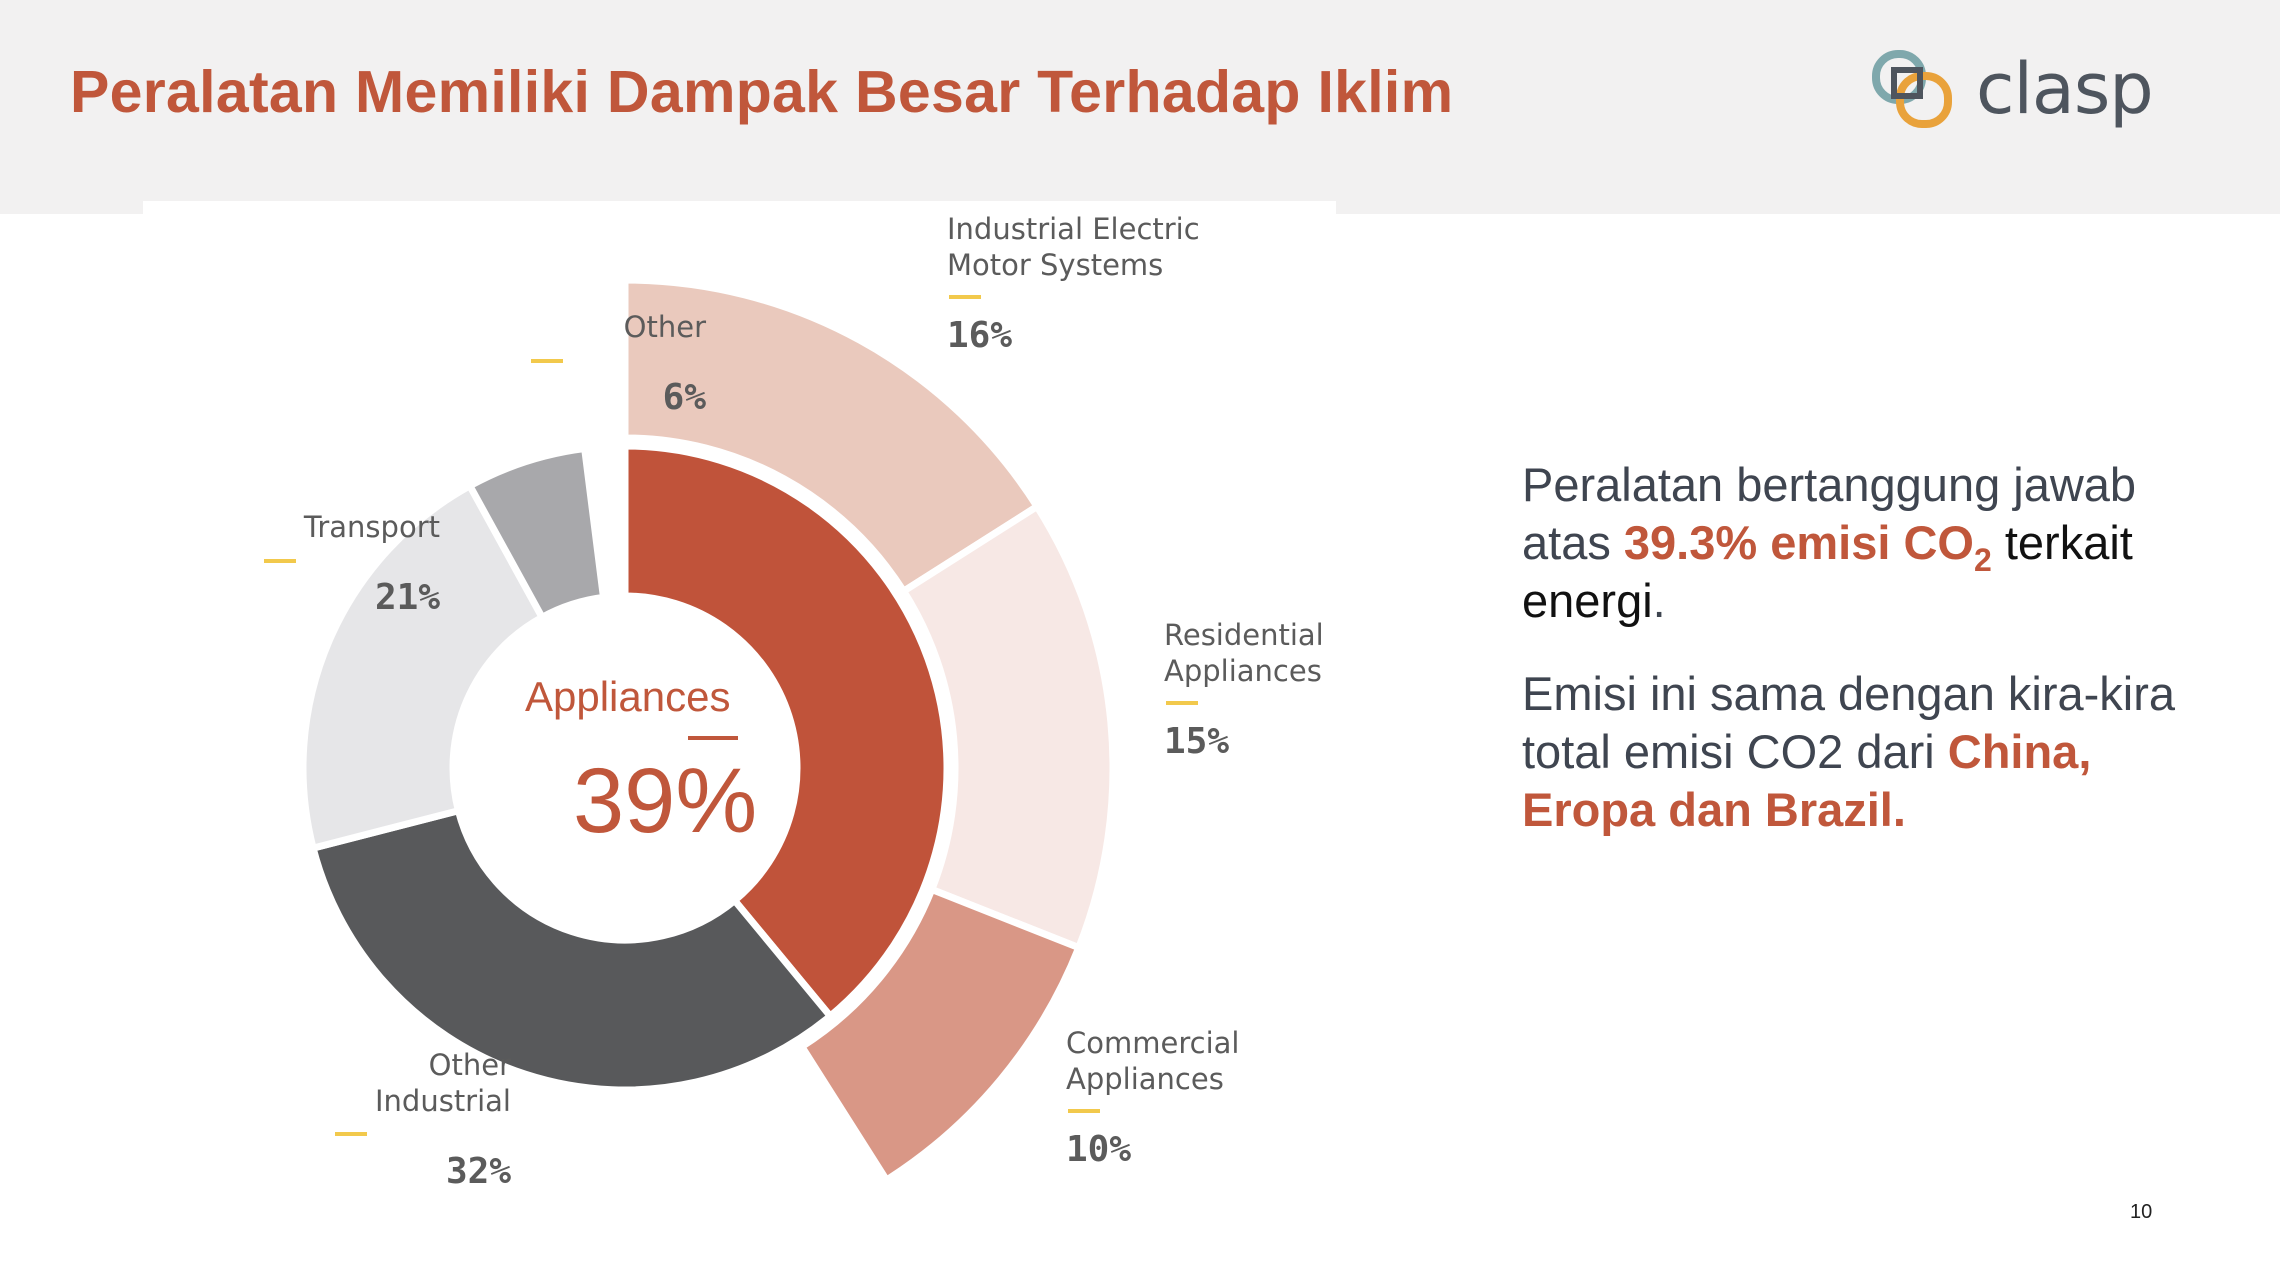 The image size is (2280, 1272). Describe the element at coordinates (2141, 1212) in the screenshot. I see `page-number: 10` at that location.